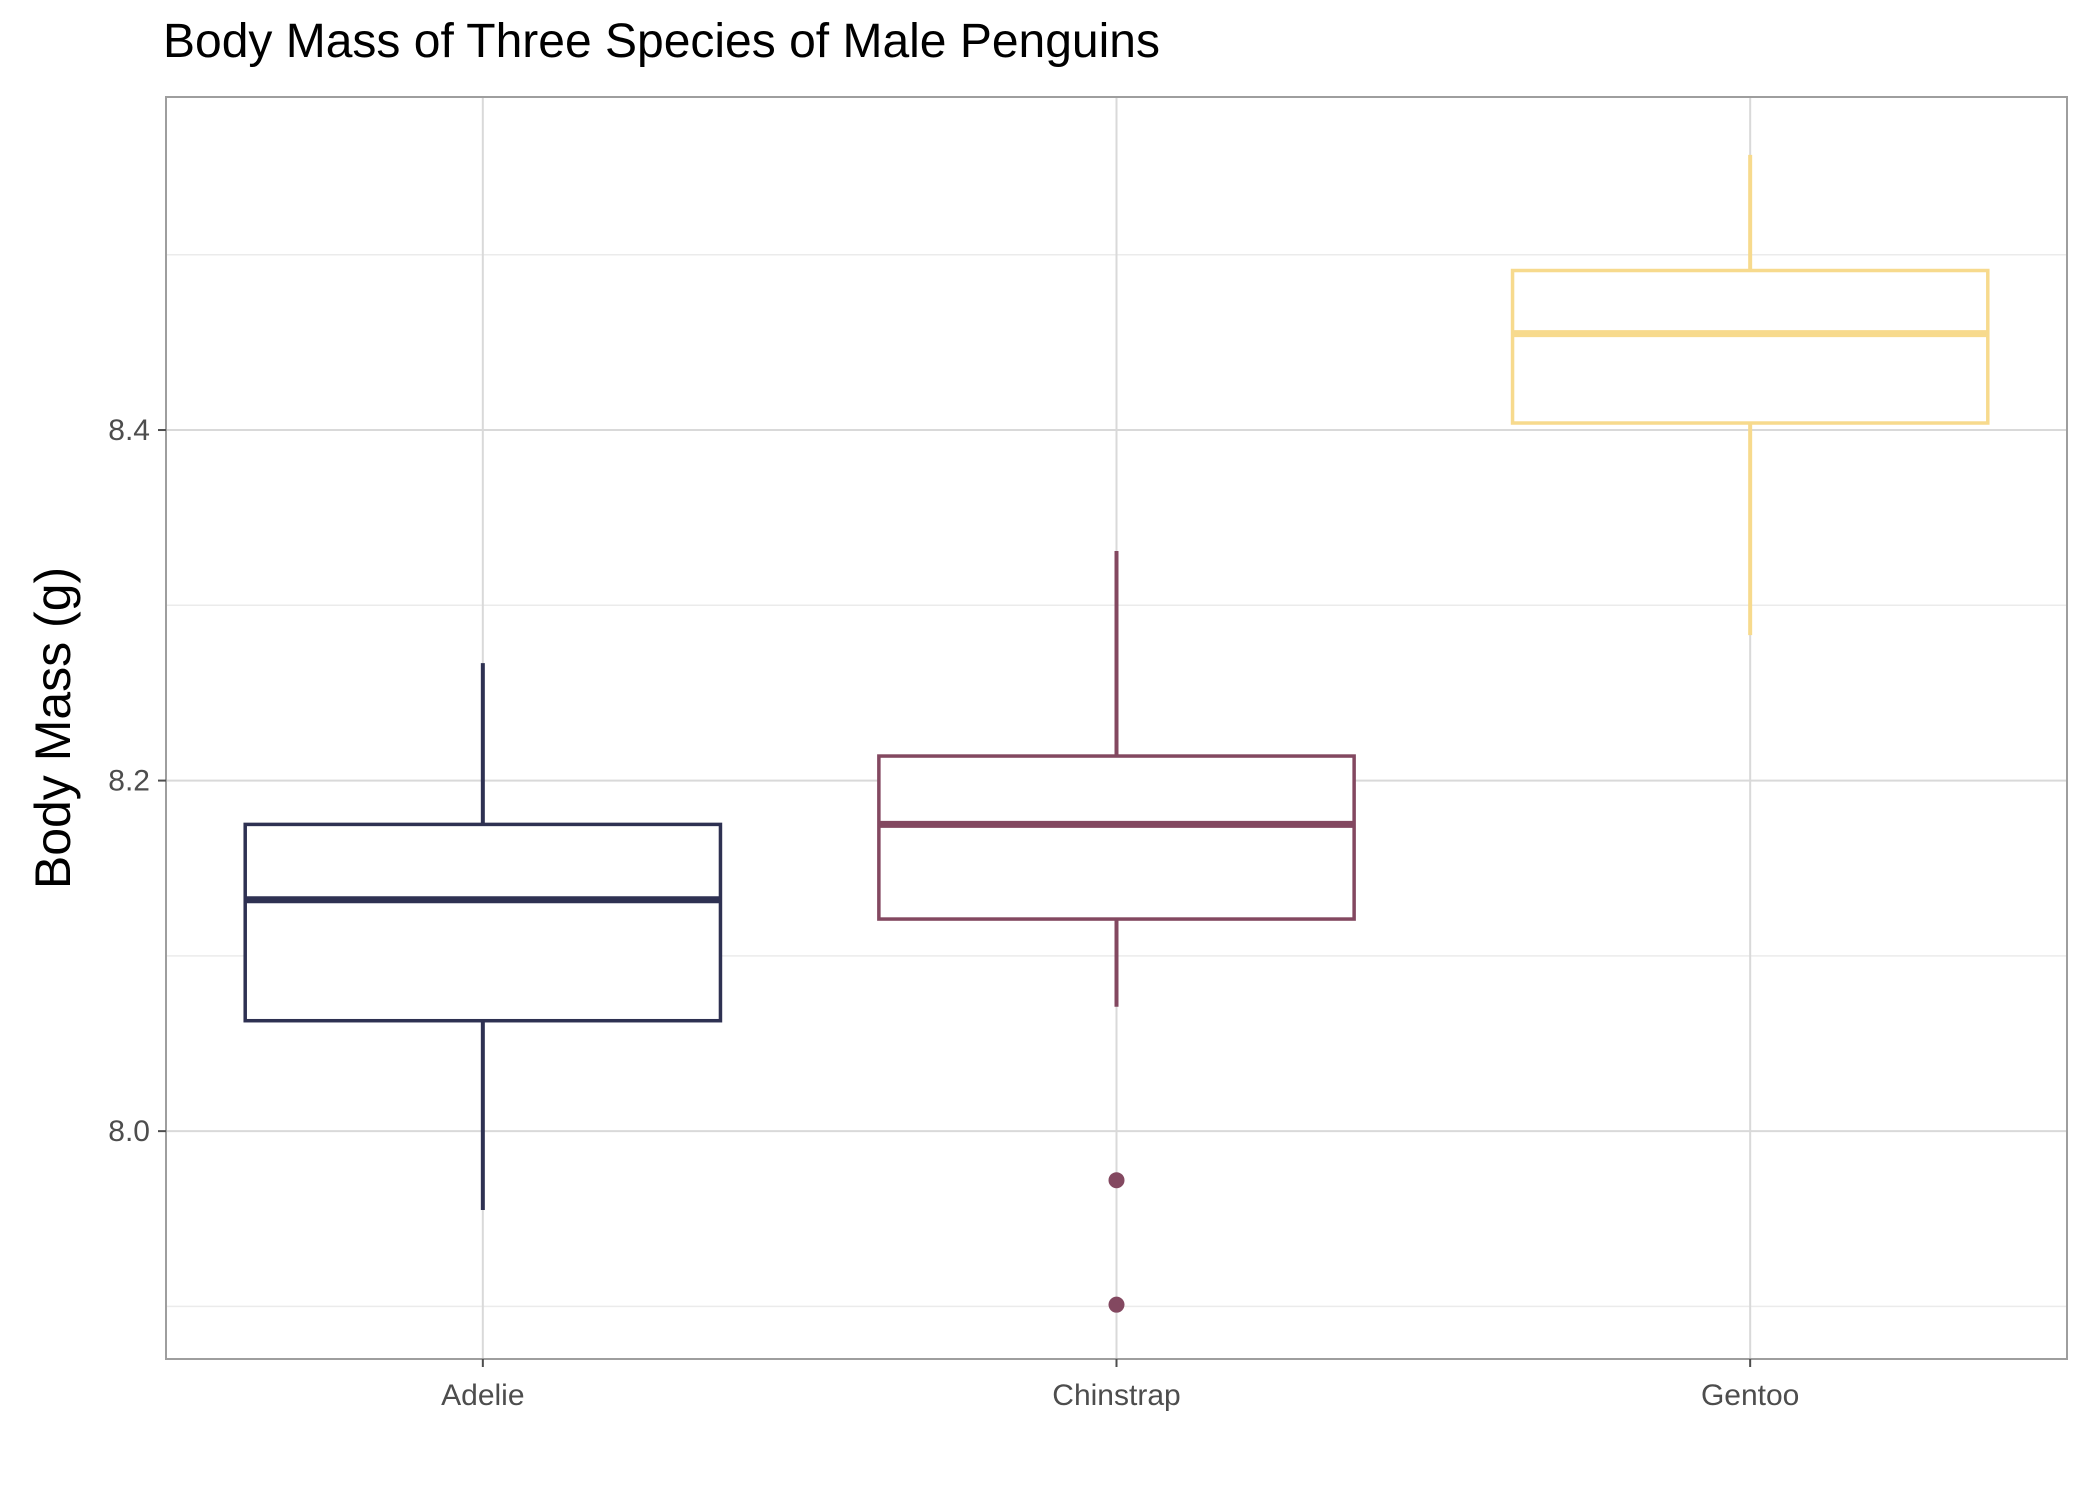 The image size is (2100, 1500). I want to click on y-tick-label: 8.0, so click(129, 1131).